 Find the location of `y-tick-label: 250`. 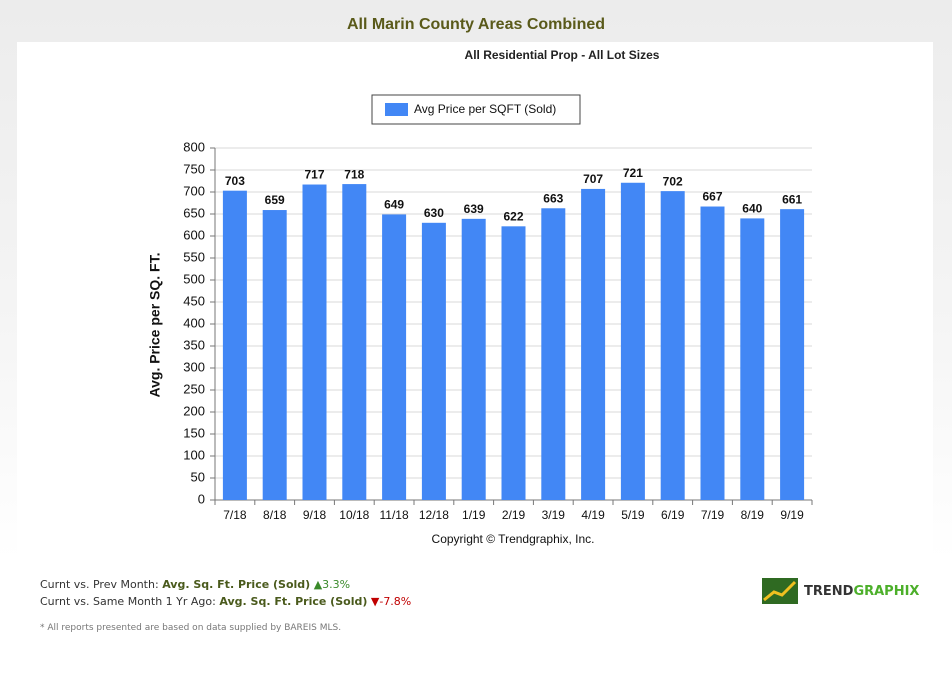

y-tick-label: 250 is located at coordinates (194, 388).